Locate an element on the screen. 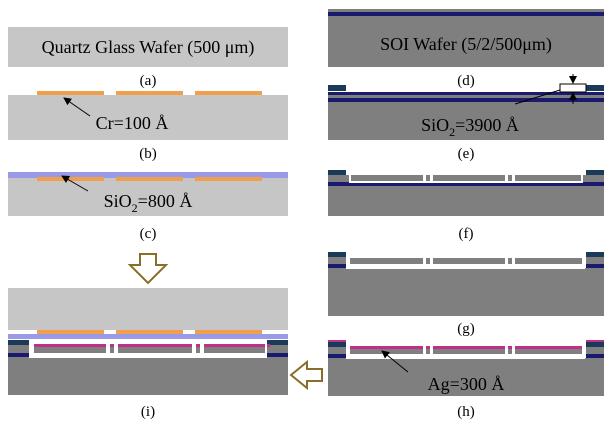 Image resolution: width=605 pixels, height=424 pixels. trench-outline is located at coordinates (466, 177).